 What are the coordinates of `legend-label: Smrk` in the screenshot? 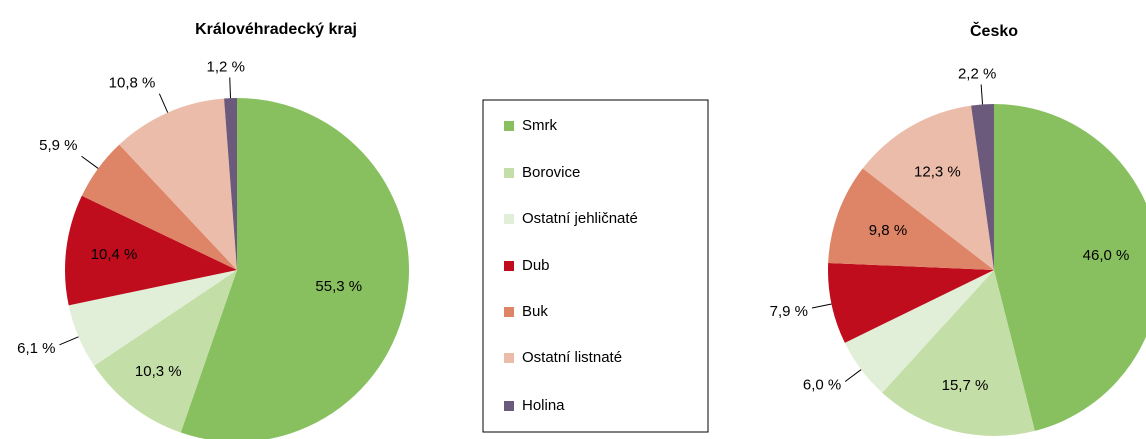 It's located at (539, 125).